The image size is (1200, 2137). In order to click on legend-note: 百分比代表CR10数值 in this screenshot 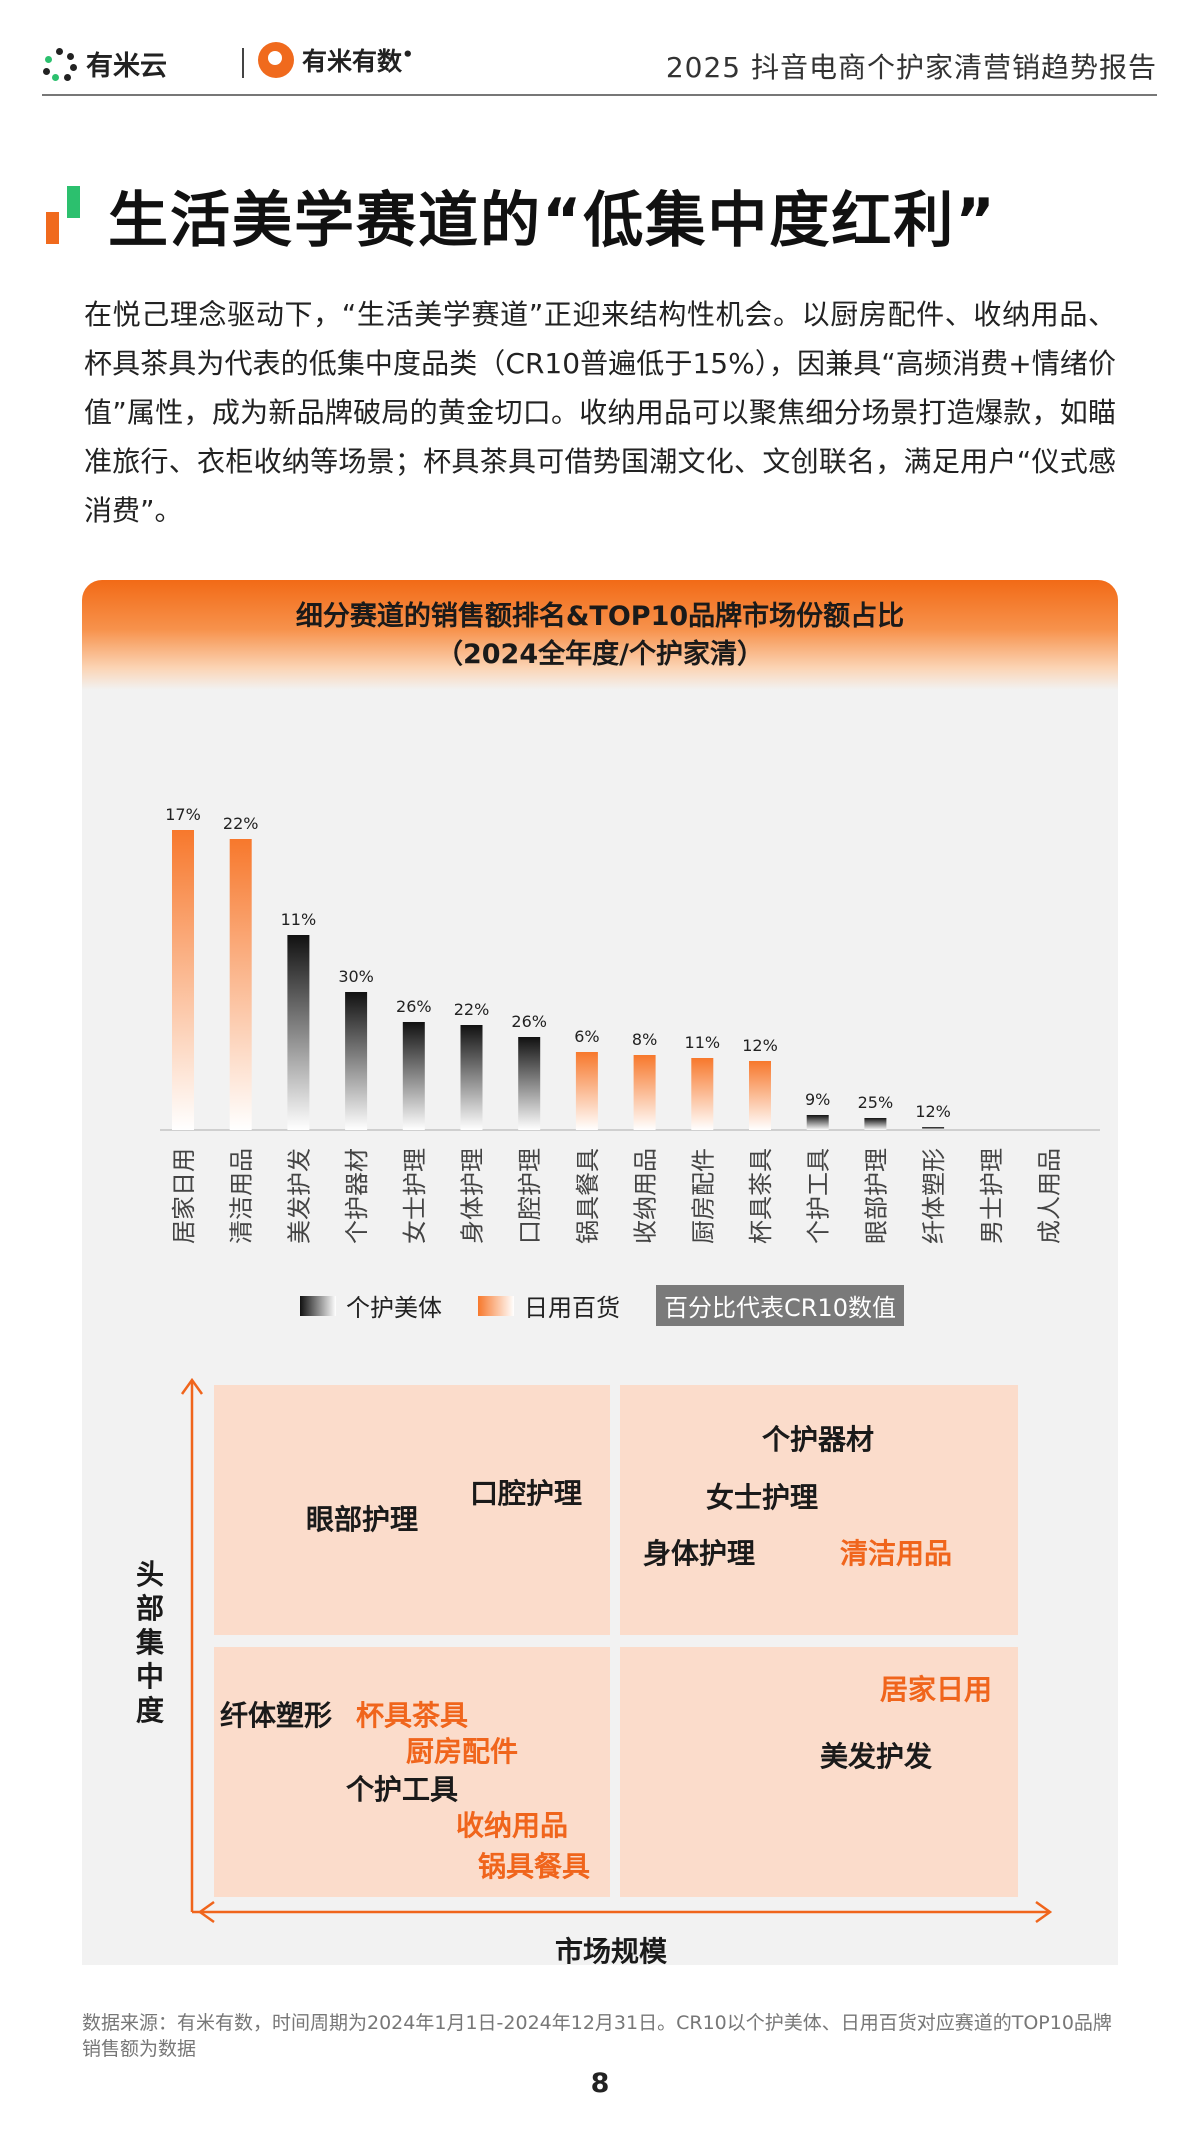, I will do `click(780, 1305)`.